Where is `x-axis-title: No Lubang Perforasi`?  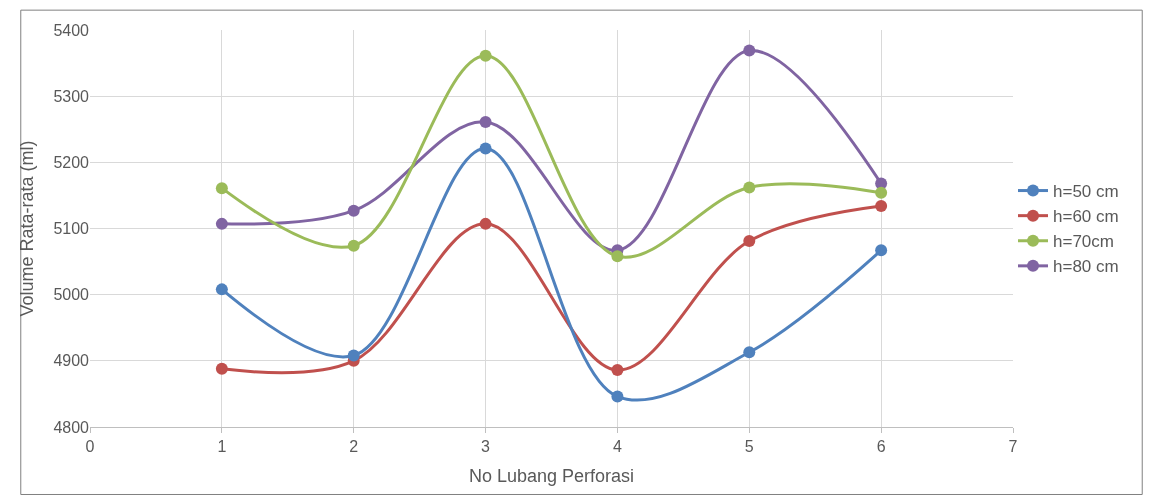
x-axis-title: No Lubang Perforasi is located at coordinates (551, 476).